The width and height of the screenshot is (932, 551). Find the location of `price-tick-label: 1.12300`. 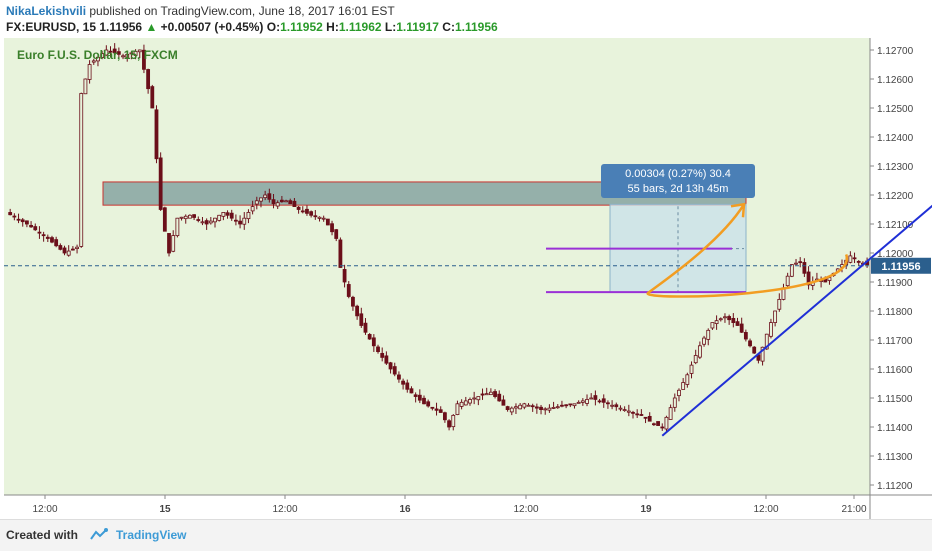

price-tick-label: 1.12300 is located at coordinates (895, 167).